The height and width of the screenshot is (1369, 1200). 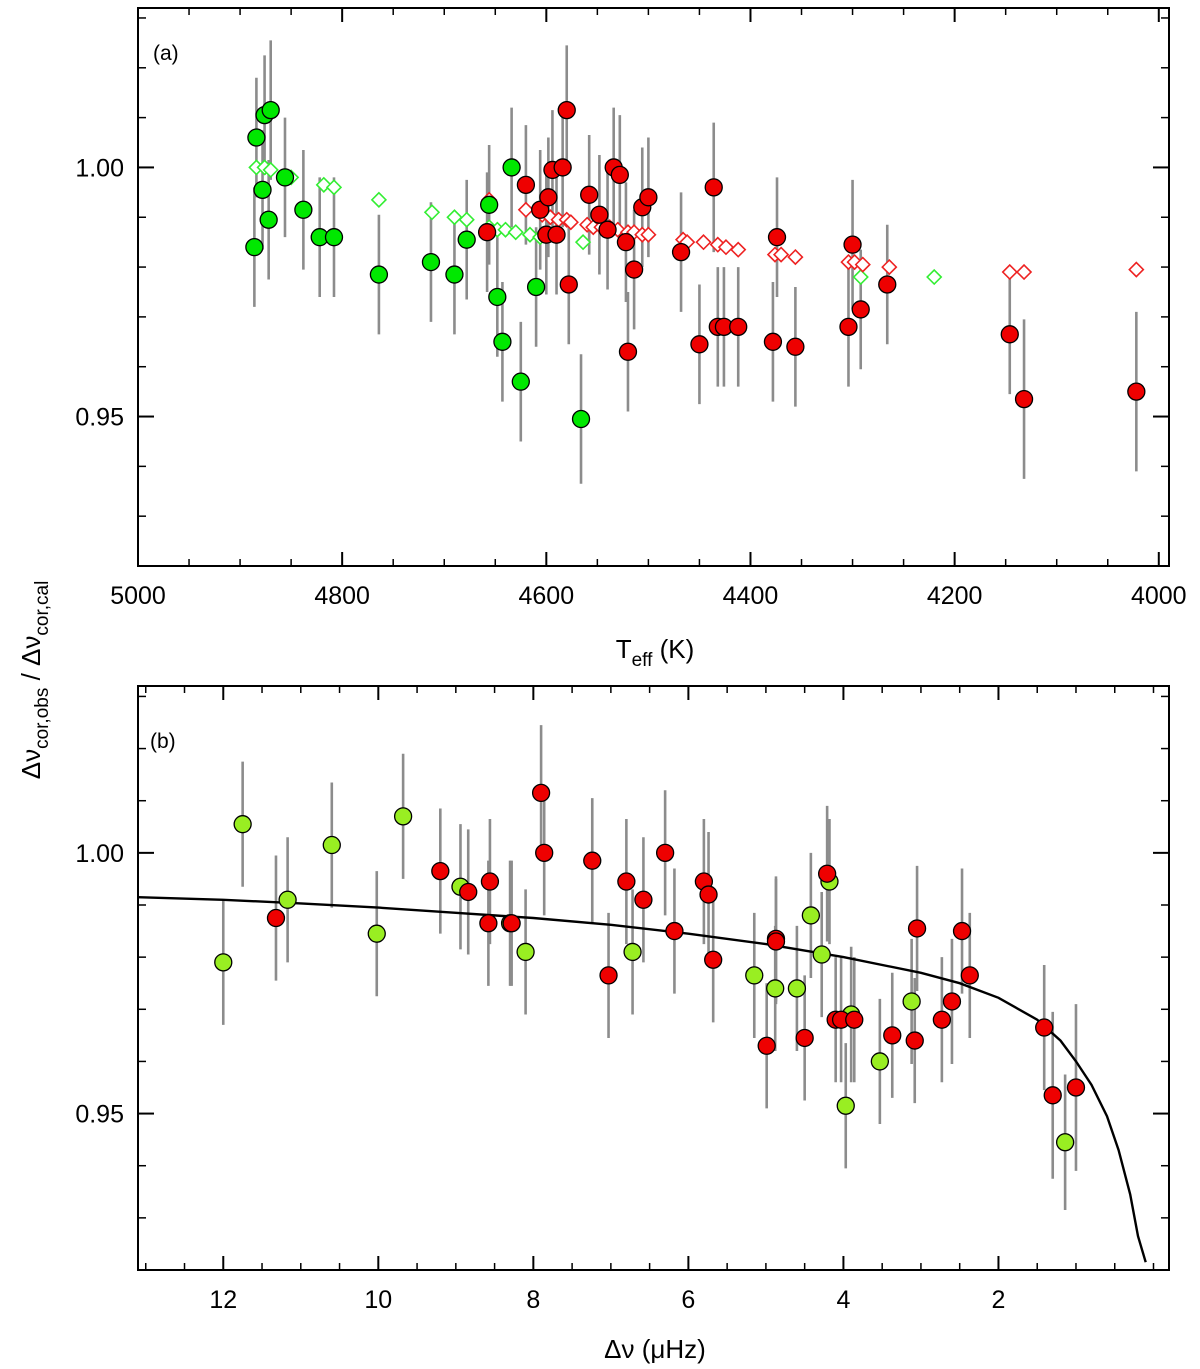 I want to click on x-tick-label: 8, so click(x=533, y=1300).